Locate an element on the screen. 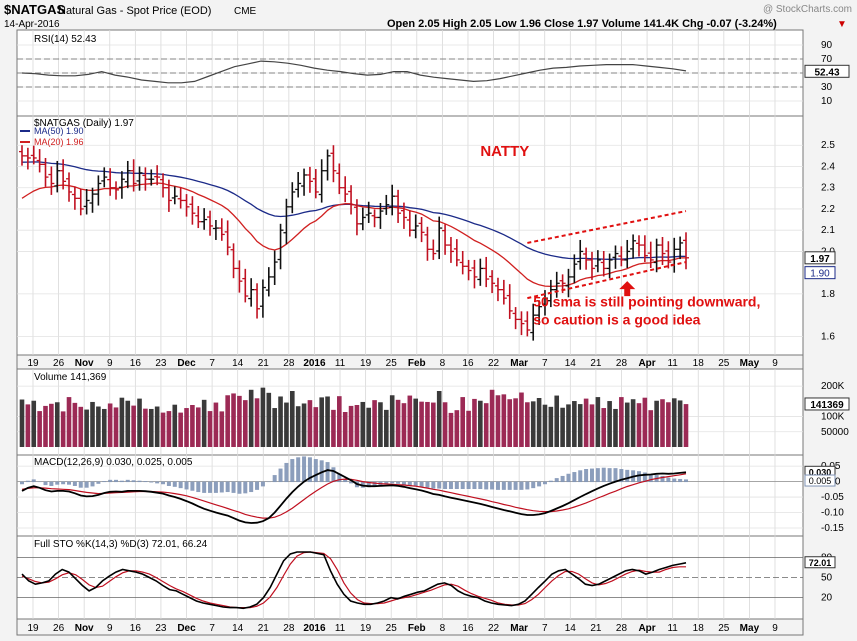 Image resolution: width=857 pixels, height=641 pixels. x-tick-label: Dec is located at coordinates (186, 628).